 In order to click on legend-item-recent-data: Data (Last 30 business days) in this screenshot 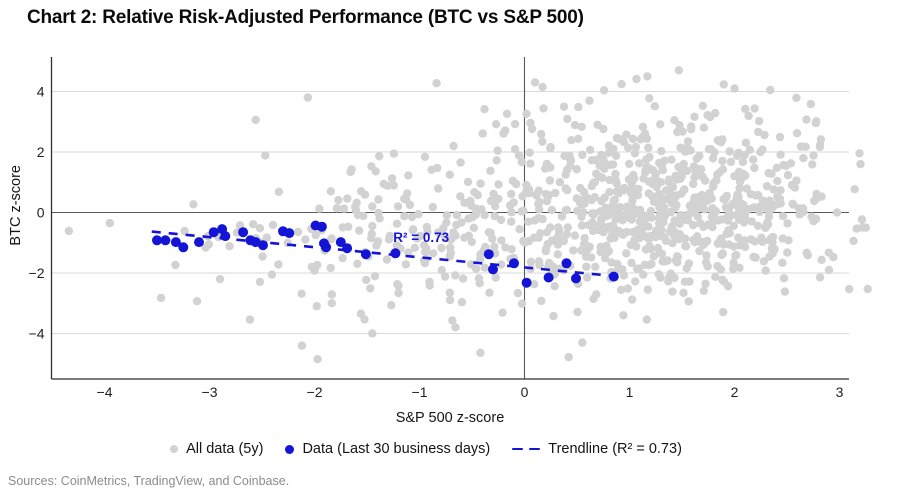, I will do `click(387, 449)`.